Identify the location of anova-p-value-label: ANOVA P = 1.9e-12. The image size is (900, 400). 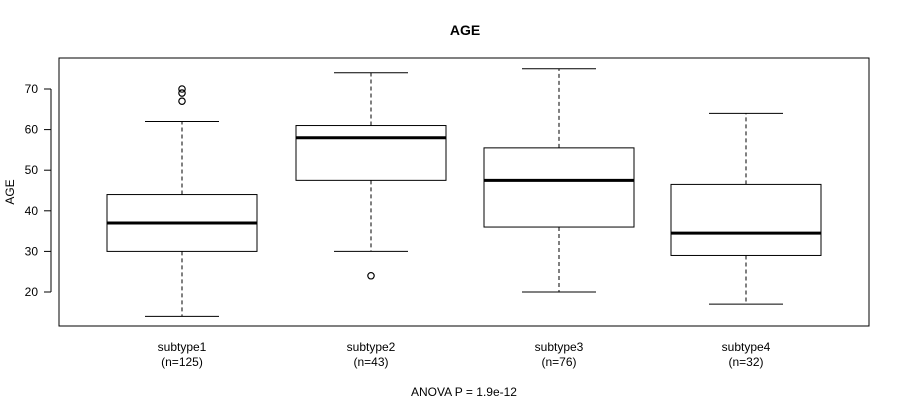
(464, 392).